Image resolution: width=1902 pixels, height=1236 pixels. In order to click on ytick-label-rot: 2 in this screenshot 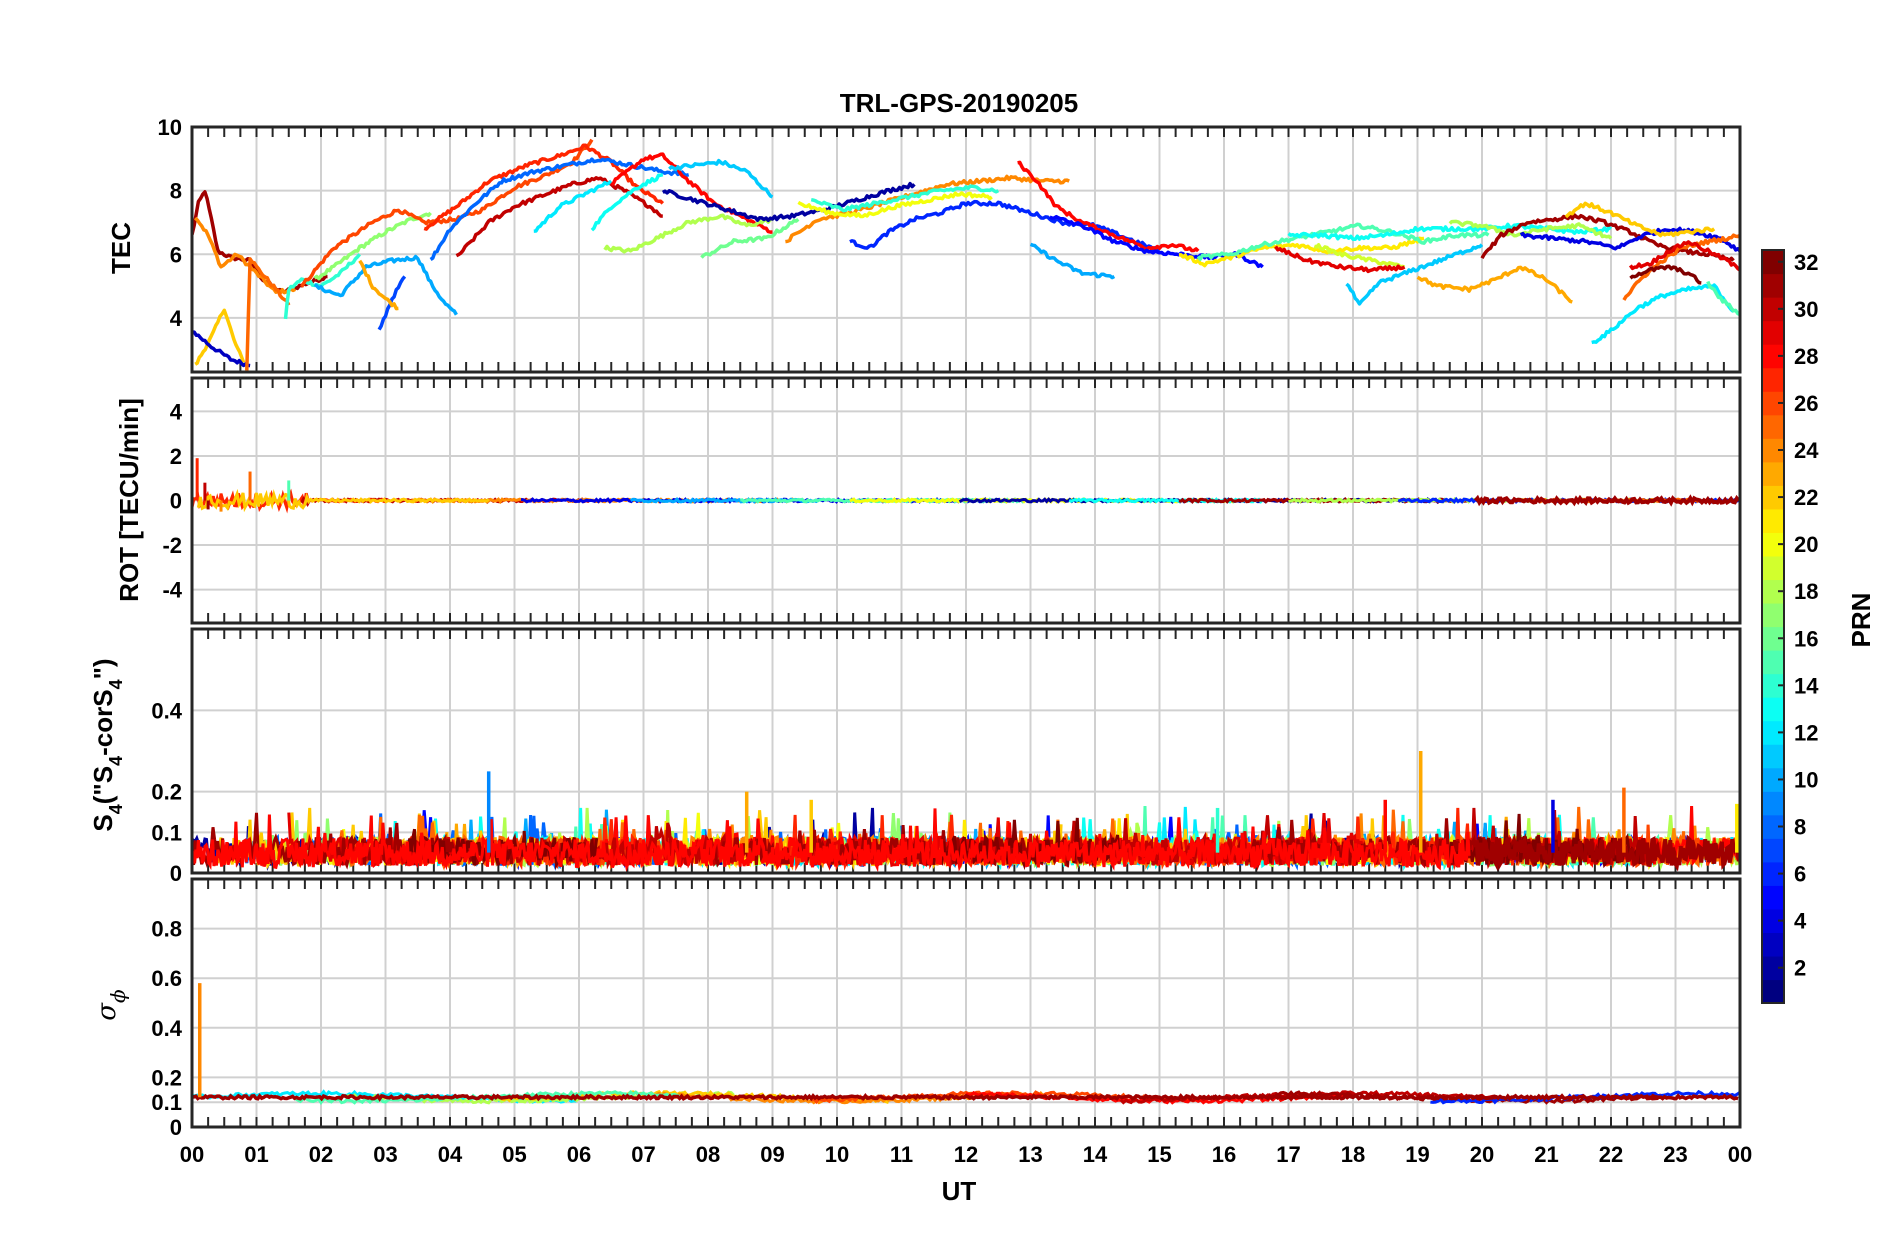, I will do `click(176, 456)`.